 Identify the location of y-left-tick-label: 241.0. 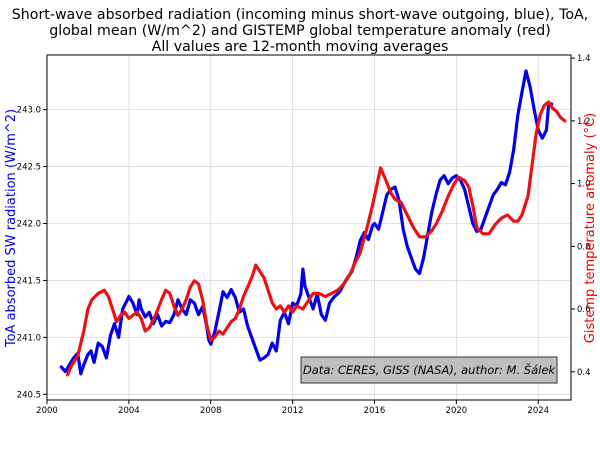
(29, 338).